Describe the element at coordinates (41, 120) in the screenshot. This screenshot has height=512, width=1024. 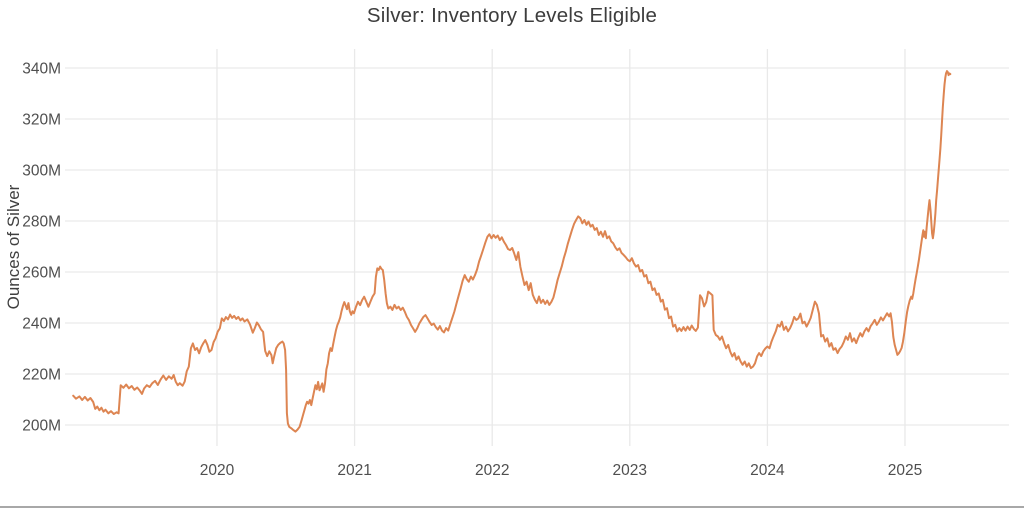
I see `y-tick-label: 320M` at that location.